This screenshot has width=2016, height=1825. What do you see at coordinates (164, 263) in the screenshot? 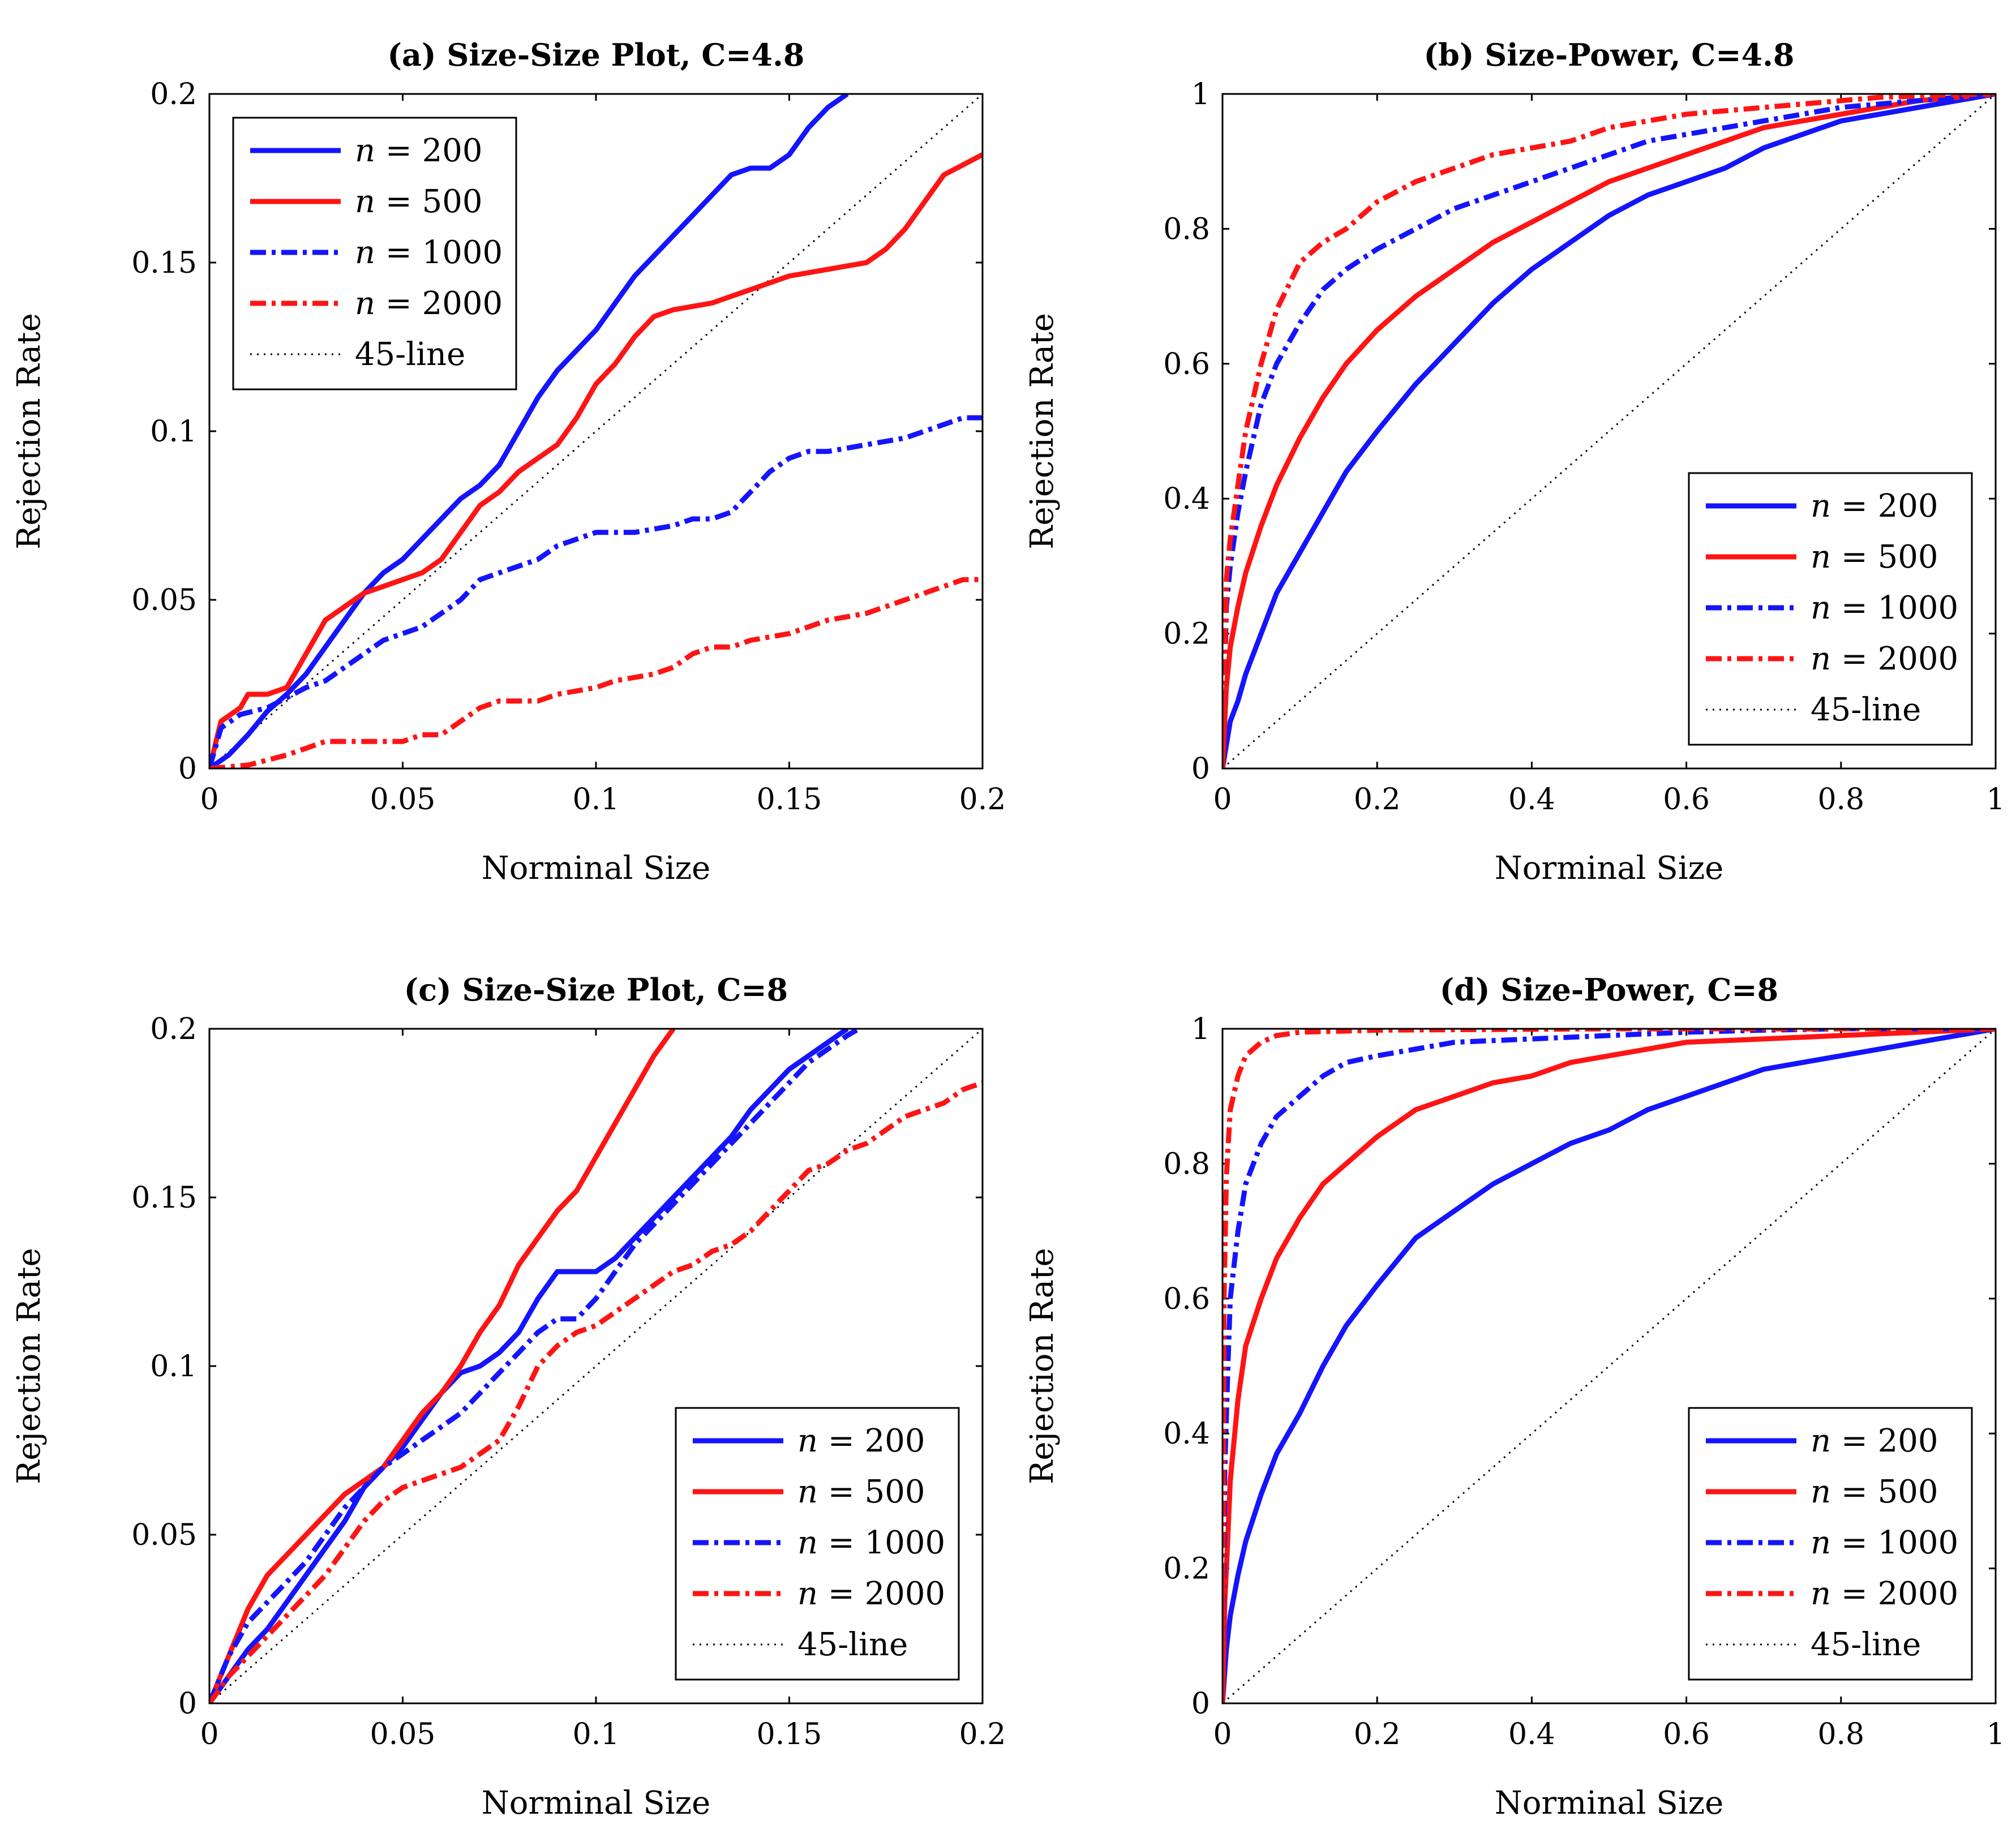
I see `y-tick-label: 0.15` at bounding box center [164, 263].